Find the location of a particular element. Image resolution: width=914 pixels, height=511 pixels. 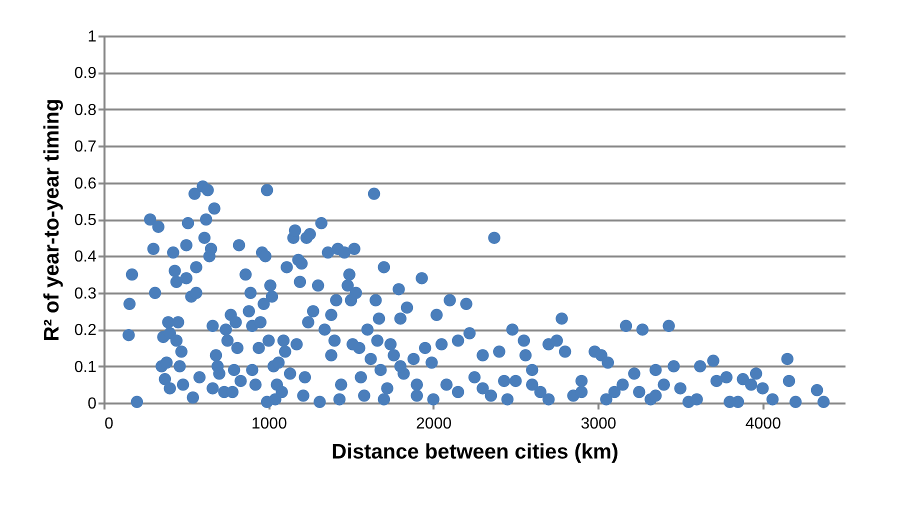

x-tick-label: 2000 is located at coordinates (434, 424).